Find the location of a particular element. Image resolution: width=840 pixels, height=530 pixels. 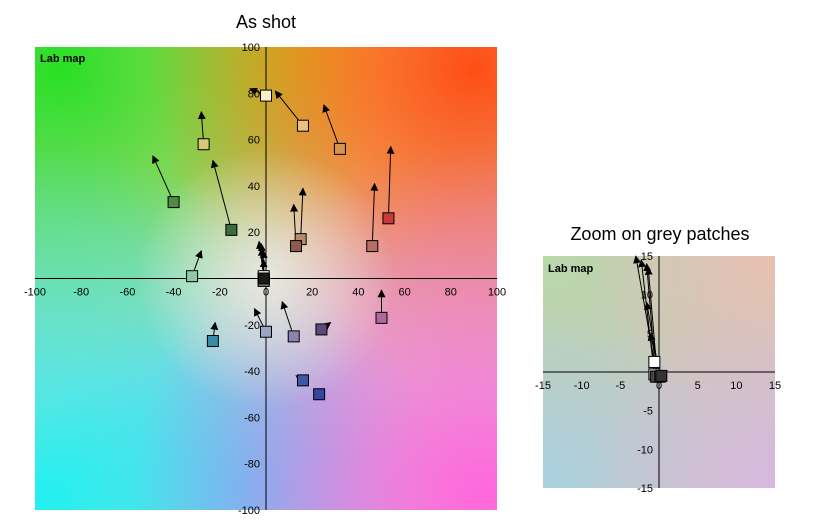

y-tick-label: 15 is located at coordinates (647, 257).